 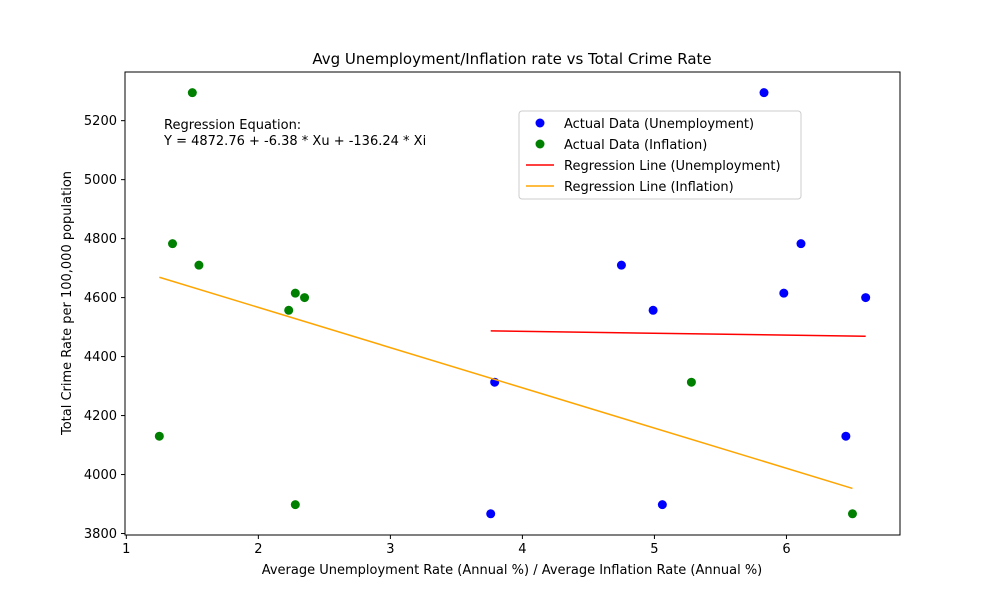 I want to click on x-tick-label: 3, so click(x=390, y=549).